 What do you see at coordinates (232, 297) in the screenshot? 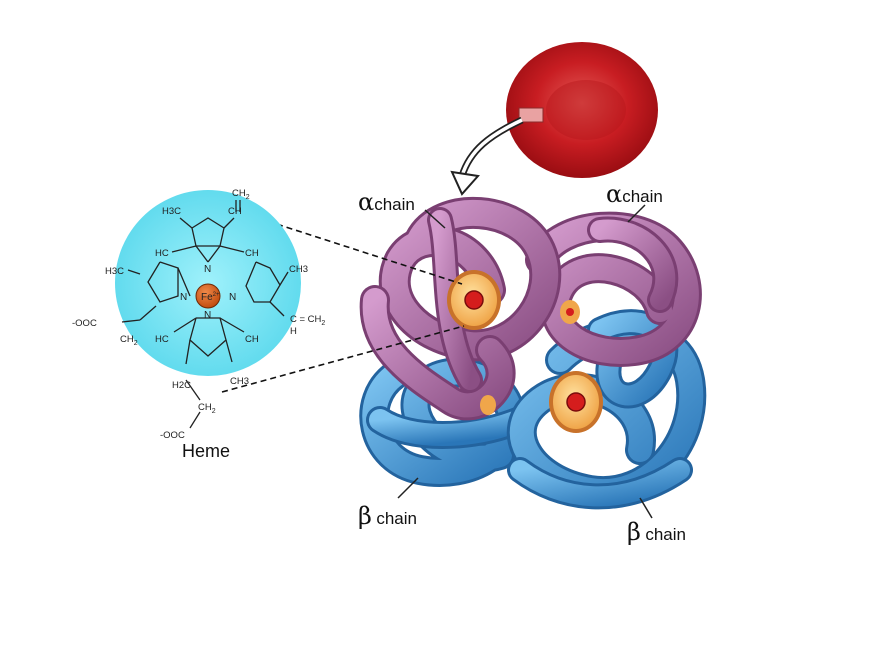
I see `nitrogen-right: N` at bounding box center [232, 297].